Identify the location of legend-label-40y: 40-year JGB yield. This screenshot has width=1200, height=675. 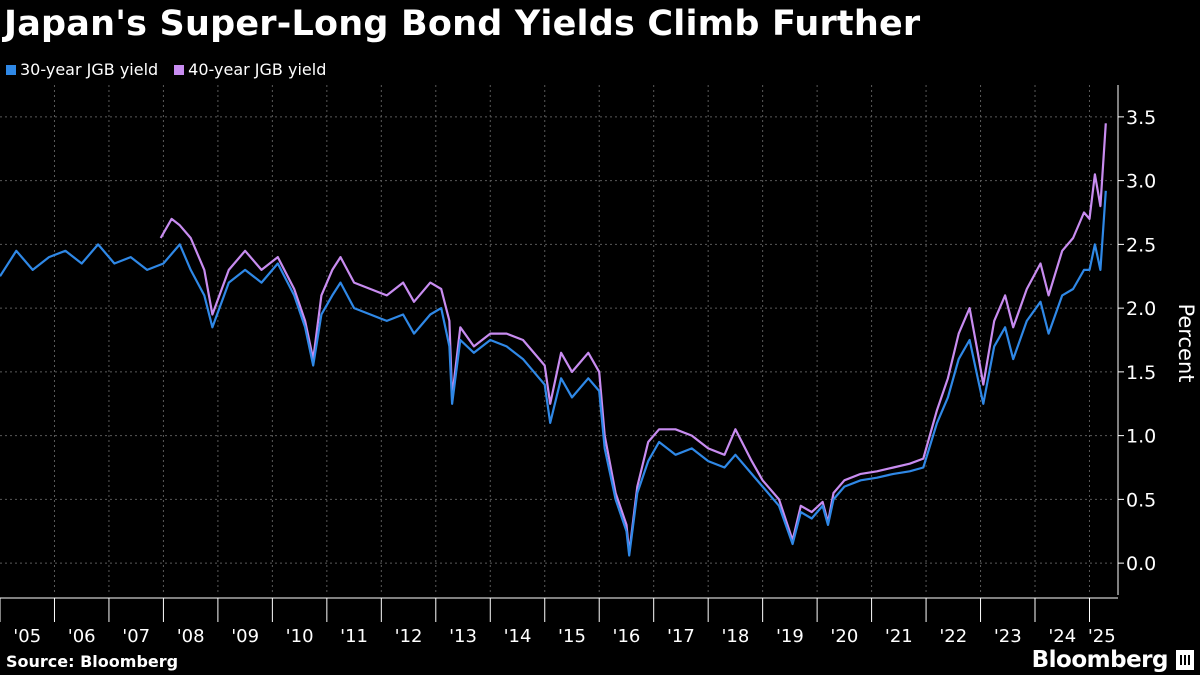
(257, 69).